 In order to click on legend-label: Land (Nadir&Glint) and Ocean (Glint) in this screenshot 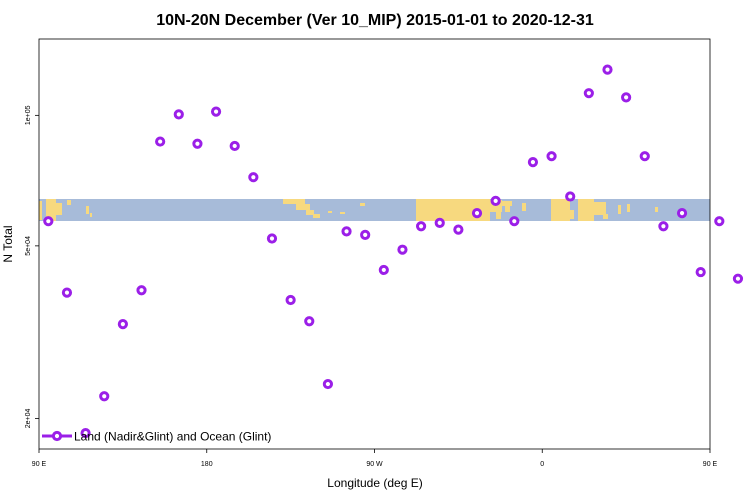, I will do `click(172, 437)`.